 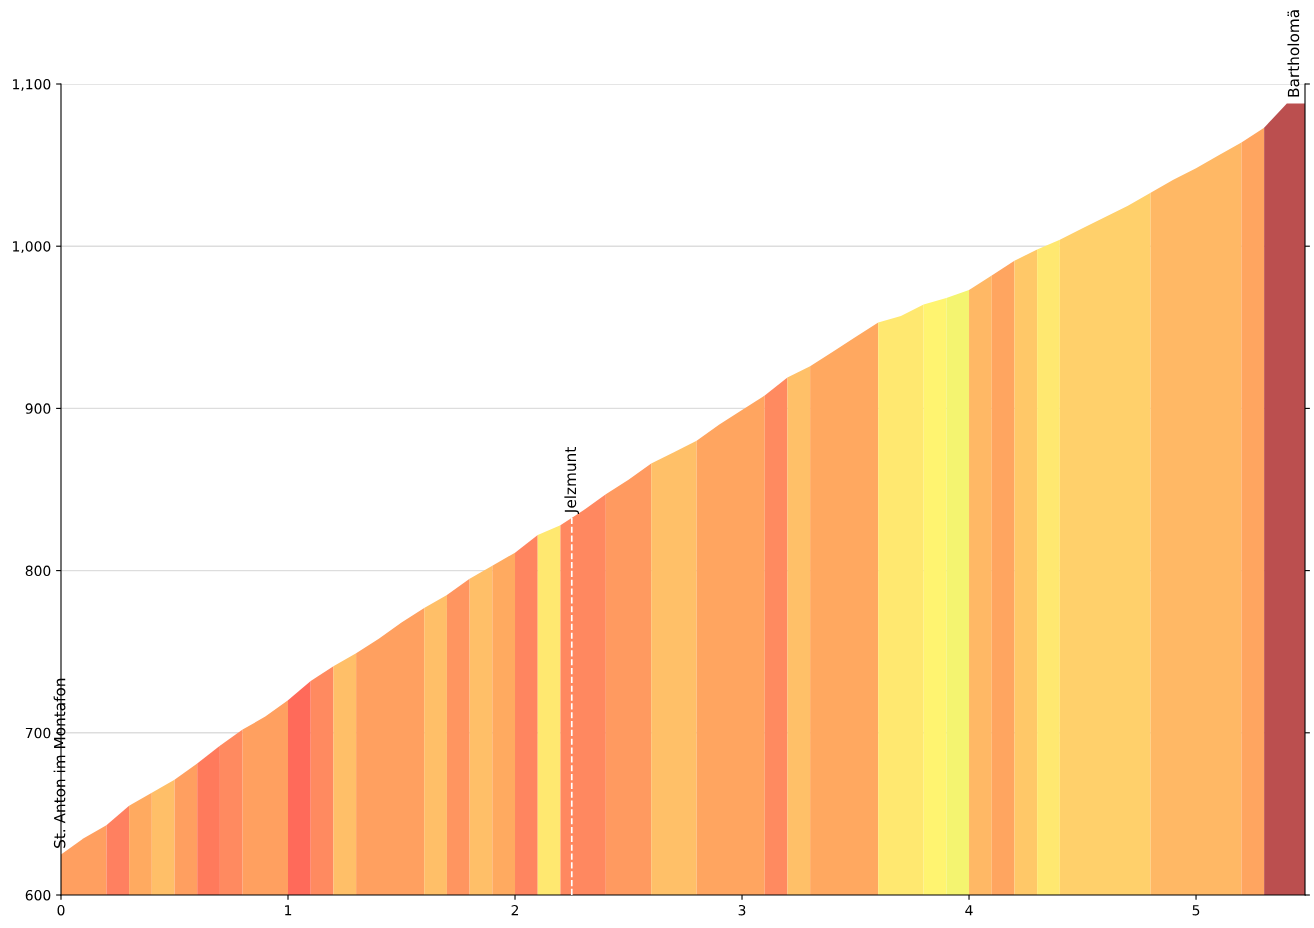 What do you see at coordinates (32, 247) in the screenshot?
I see `y-tick-label: 1,000` at bounding box center [32, 247].